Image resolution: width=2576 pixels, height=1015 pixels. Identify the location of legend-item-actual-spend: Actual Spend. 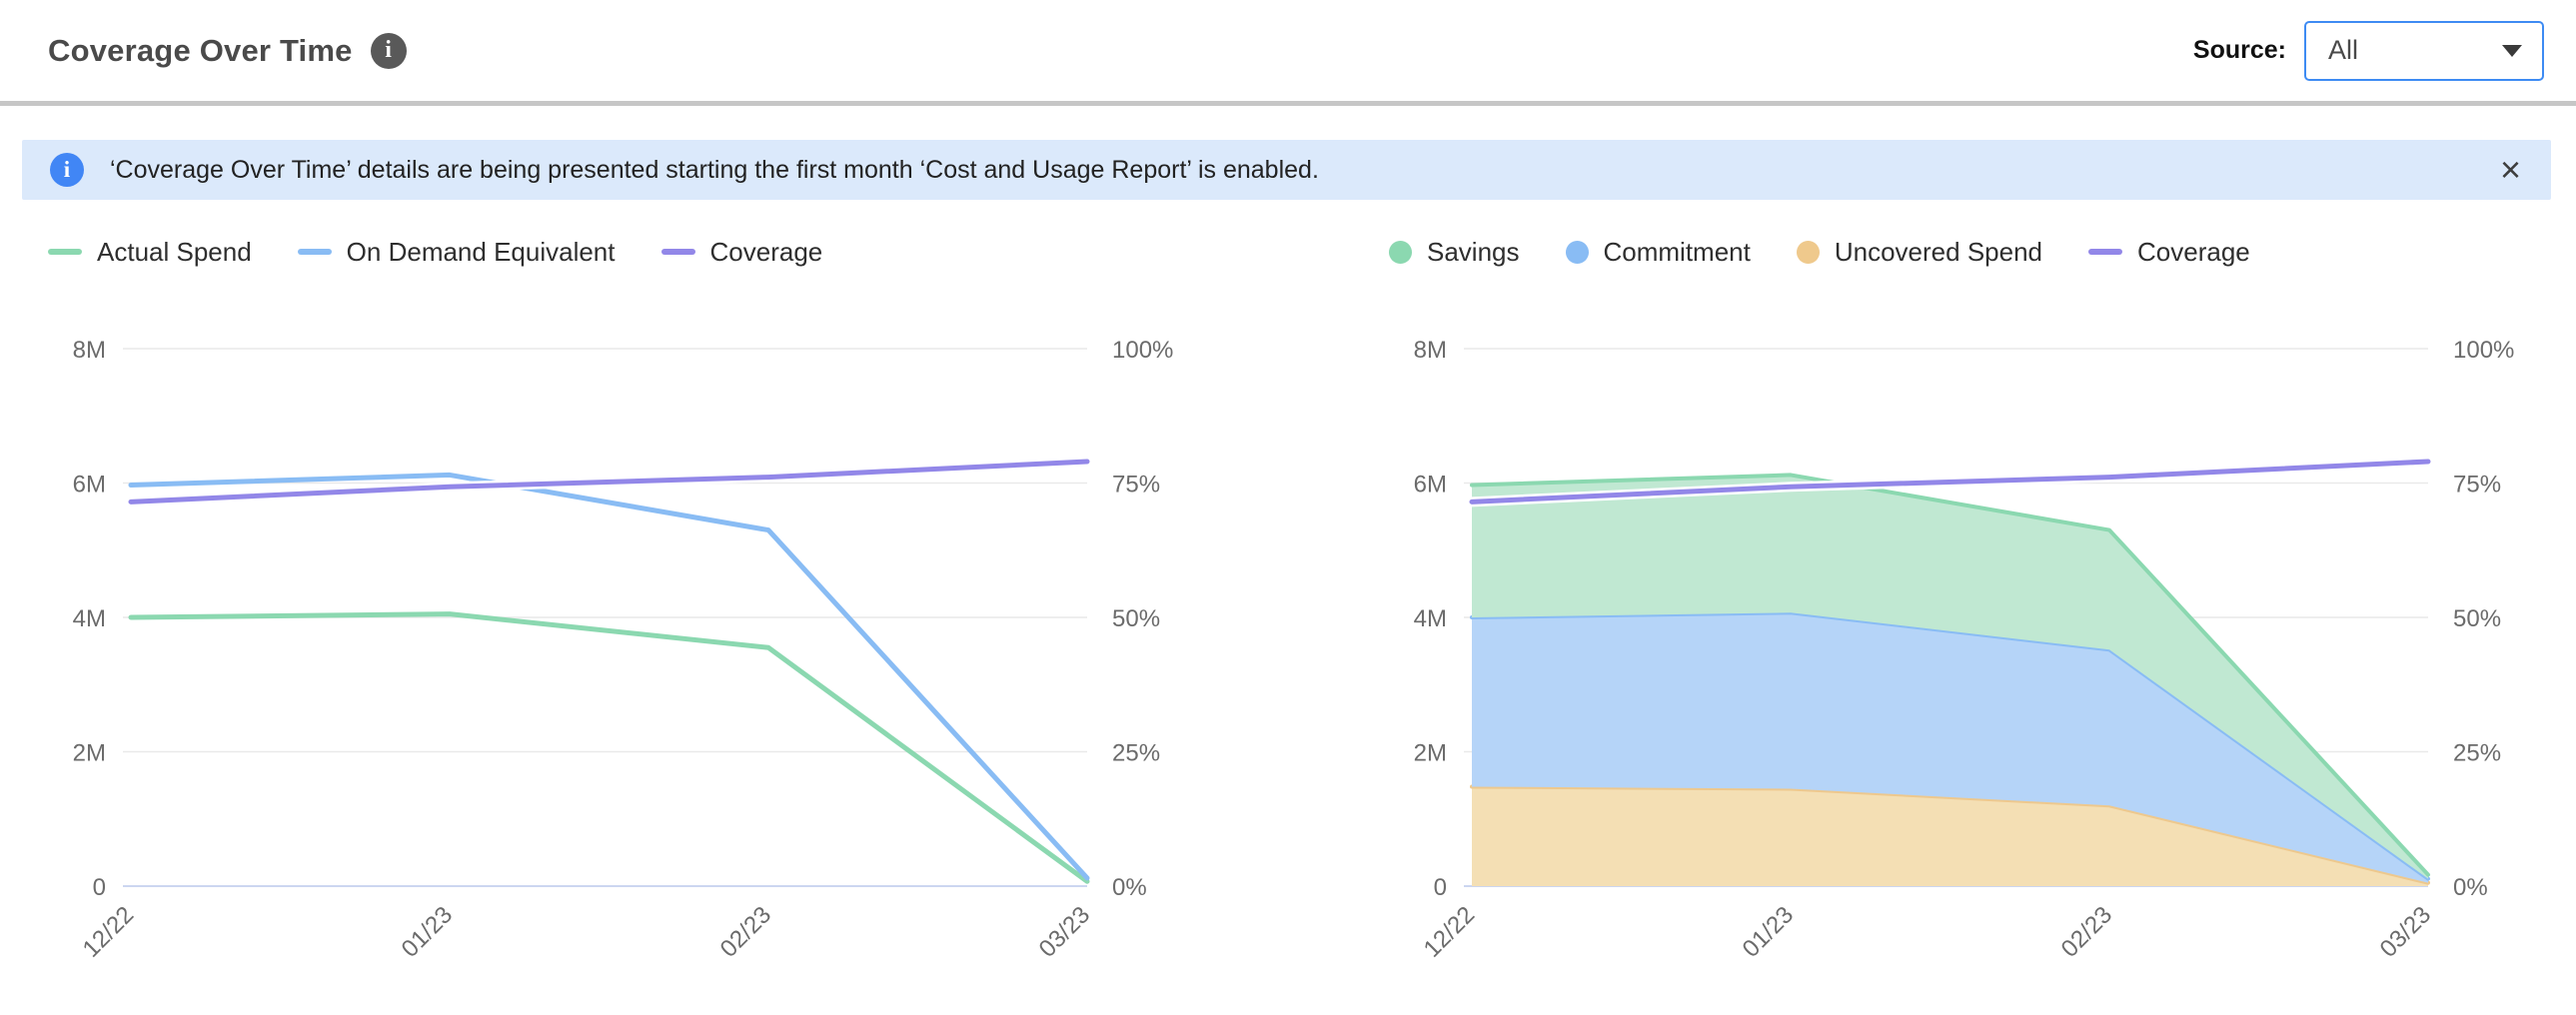
(150, 253).